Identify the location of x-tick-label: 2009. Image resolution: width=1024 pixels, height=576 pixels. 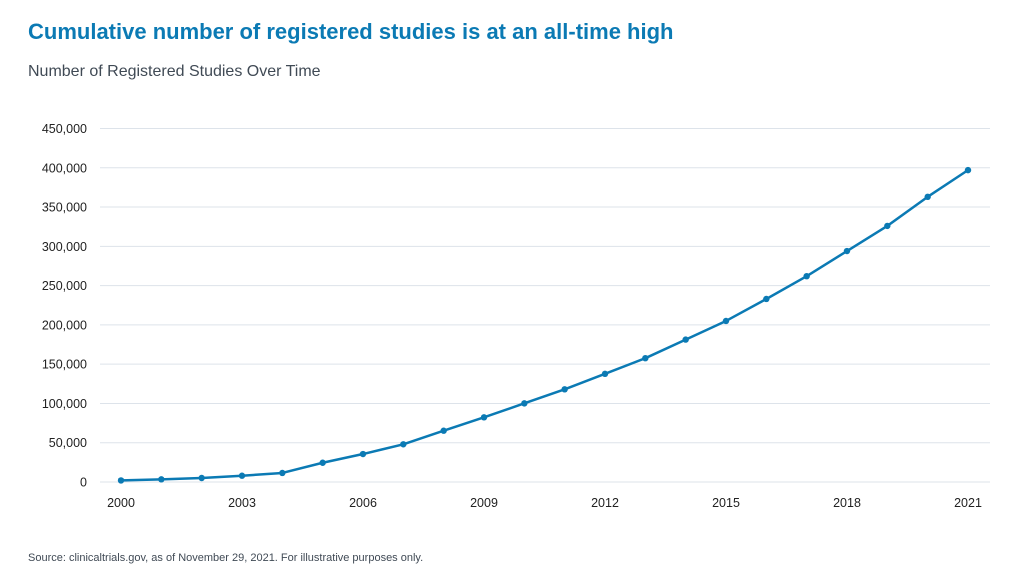
(484, 503).